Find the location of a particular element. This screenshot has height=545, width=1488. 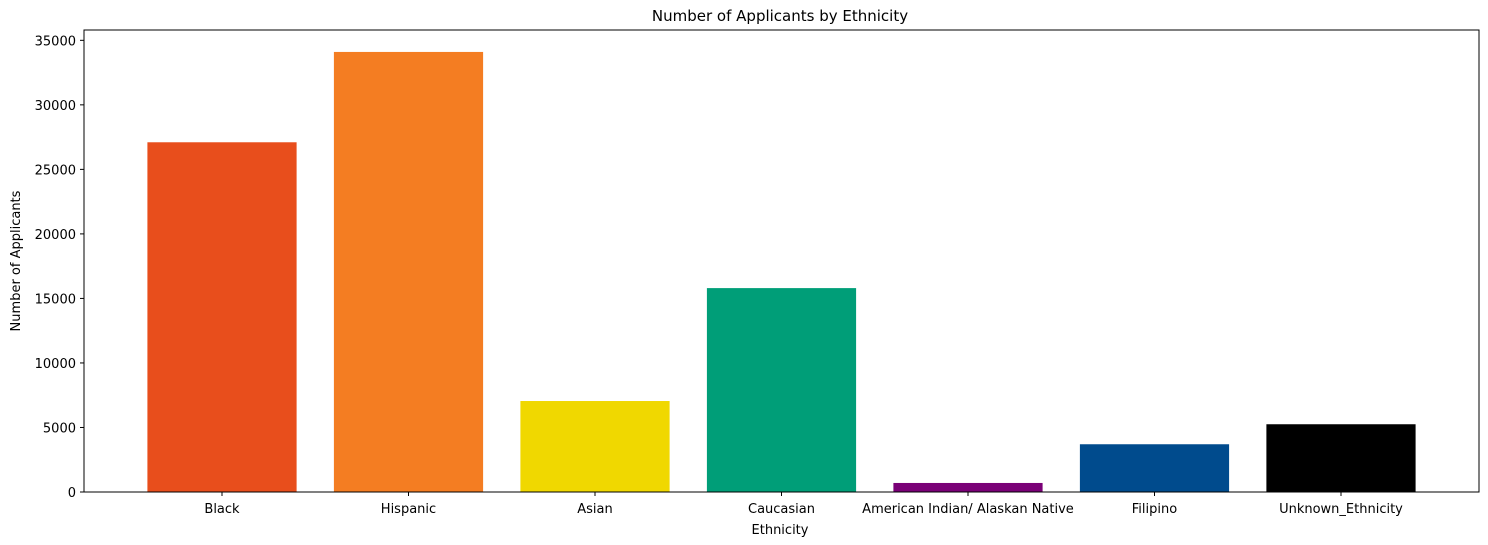

bar-unknown-ethnicity is located at coordinates (1341, 458).